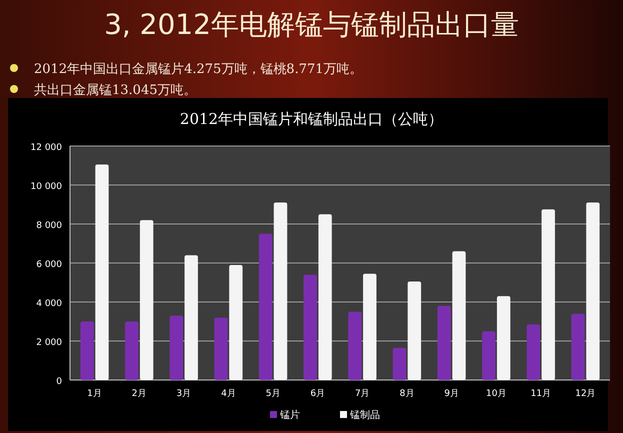 This screenshot has width=623, height=433. What do you see at coordinates (184, 394) in the screenshot?
I see `x-tick-label: 3月` at bounding box center [184, 394].